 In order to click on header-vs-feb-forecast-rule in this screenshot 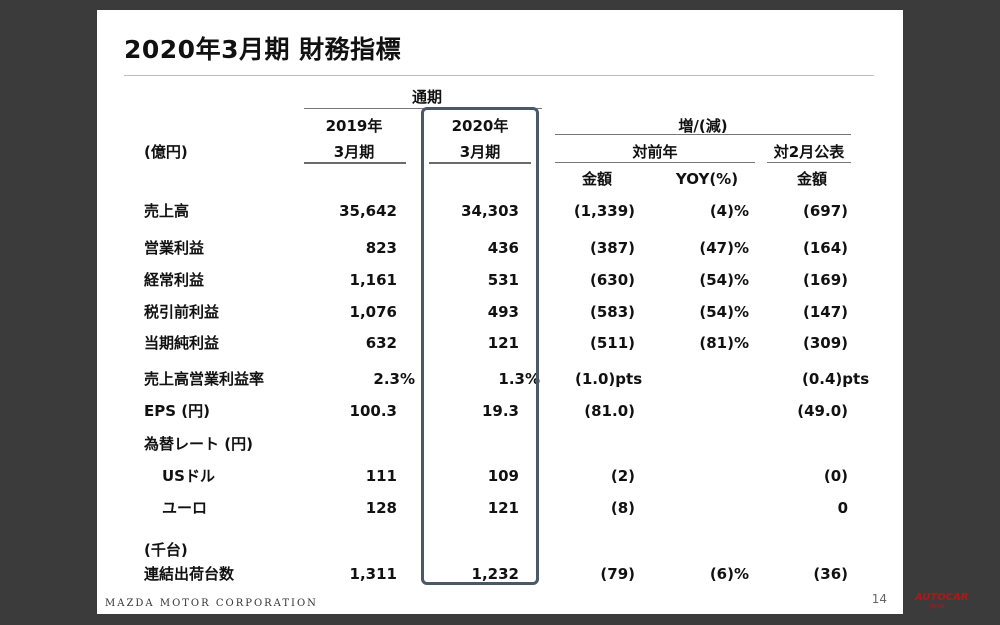, I will do `click(809, 162)`.